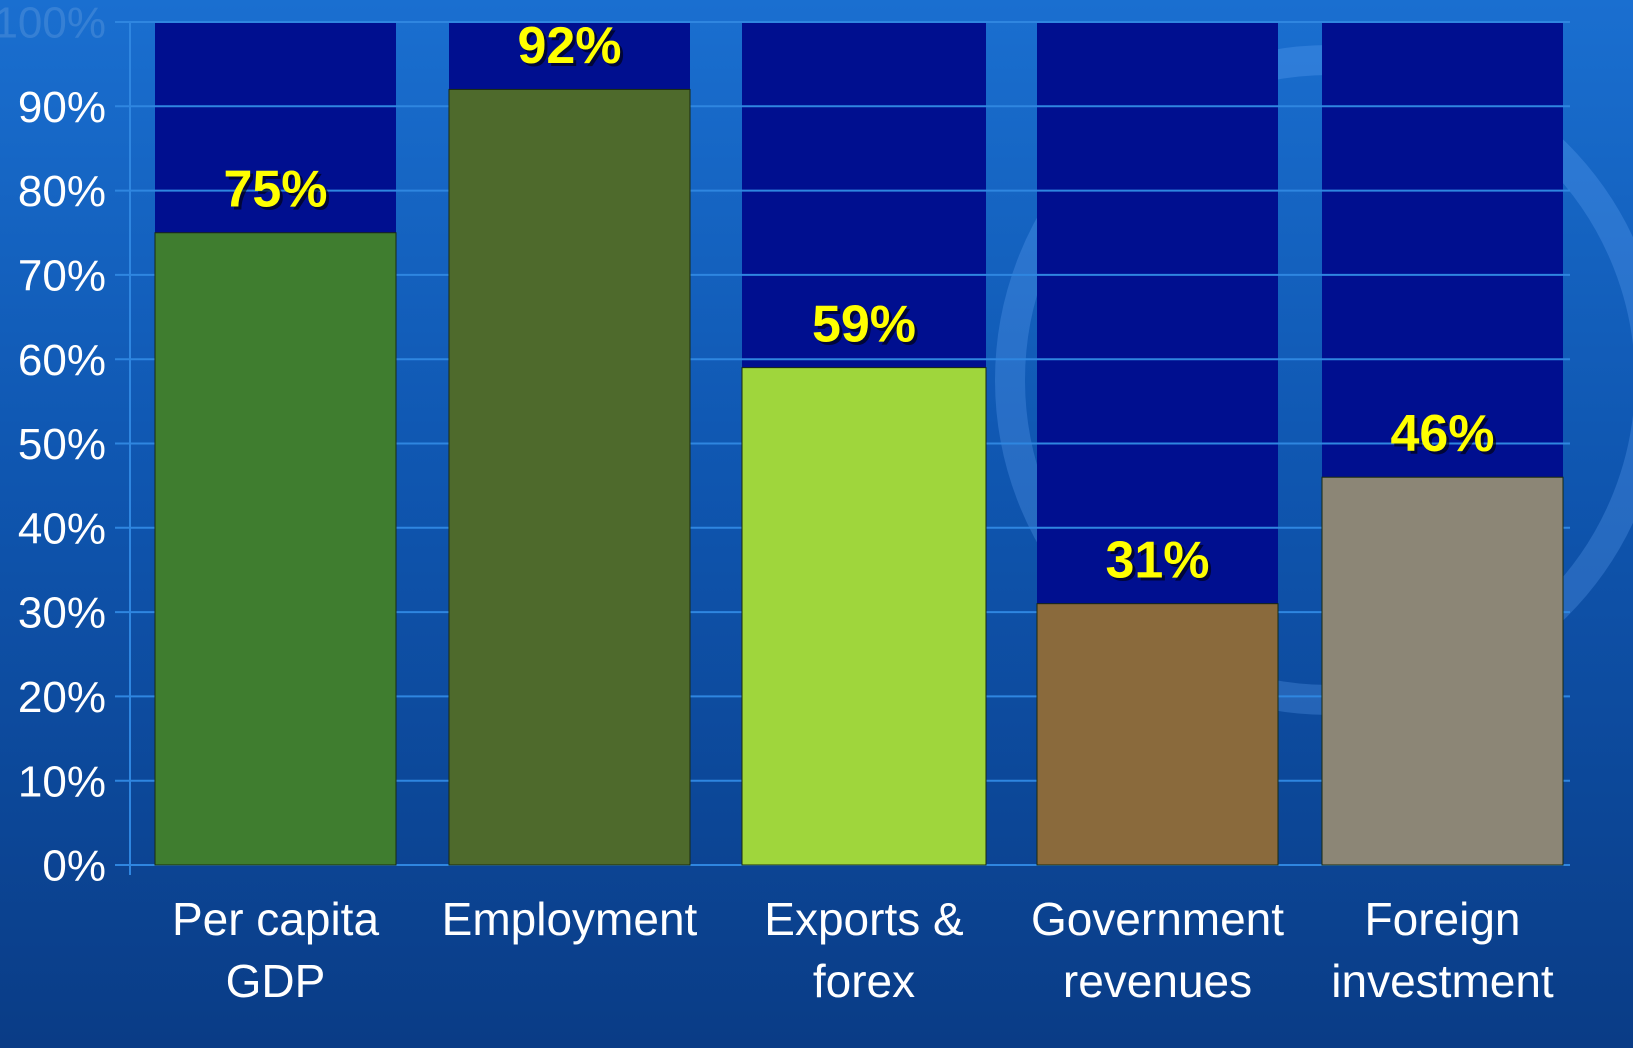  Describe the element at coordinates (62, 781) in the screenshot. I see `y-tick-label: 10%` at that location.